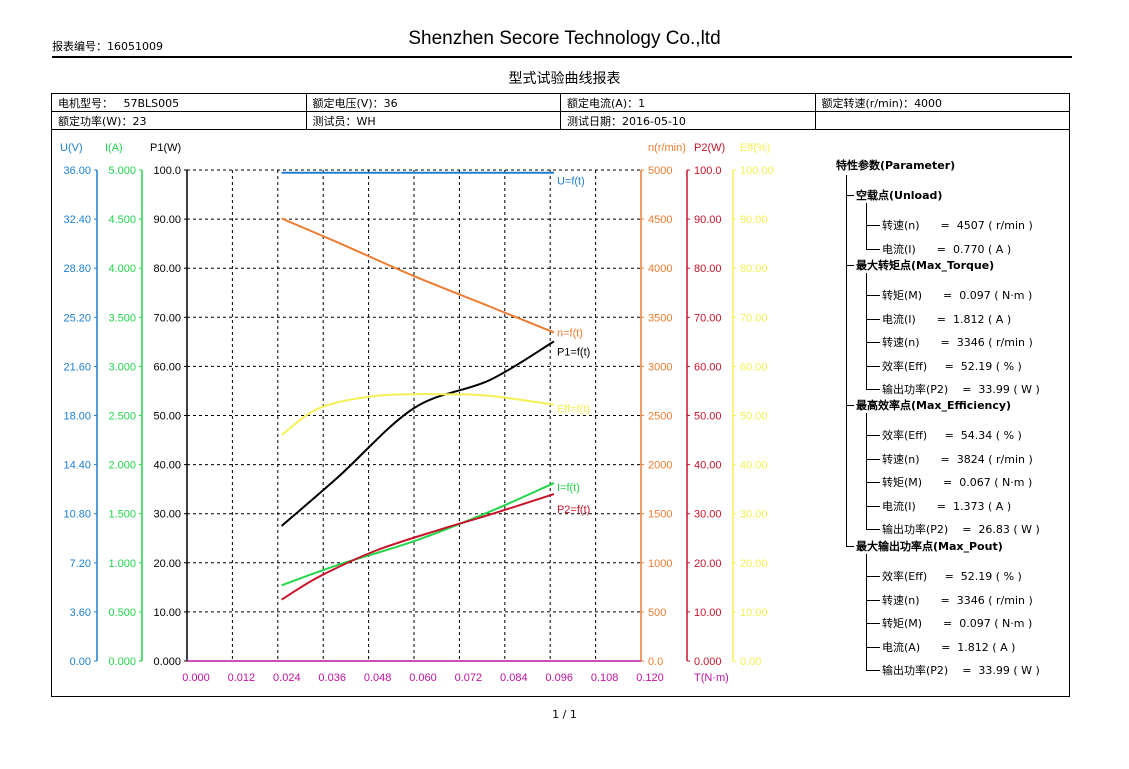 This screenshot has width=1129, height=769. What do you see at coordinates (708, 564) in the screenshot?
I see `y-tick-label-P2: 20.00` at bounding box center [708, 564].